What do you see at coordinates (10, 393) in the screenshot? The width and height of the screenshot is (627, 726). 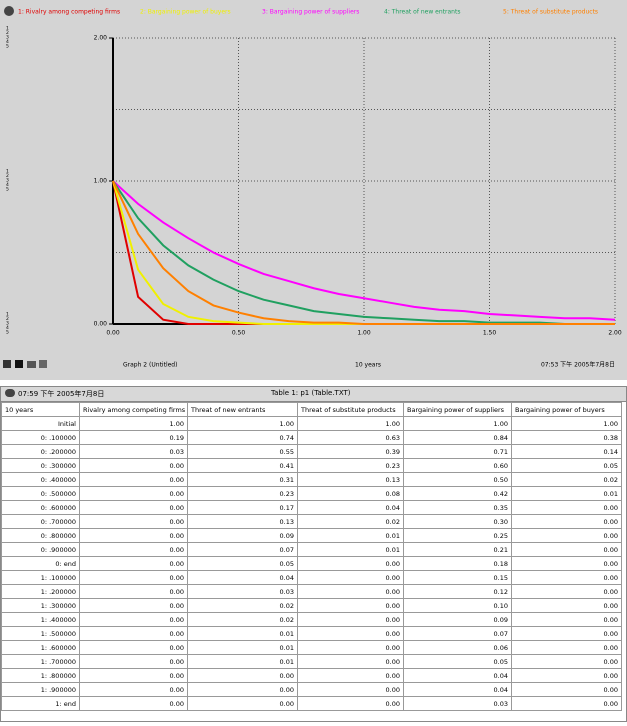 I see `table-pin-icon` at bounding box center [10, 393].